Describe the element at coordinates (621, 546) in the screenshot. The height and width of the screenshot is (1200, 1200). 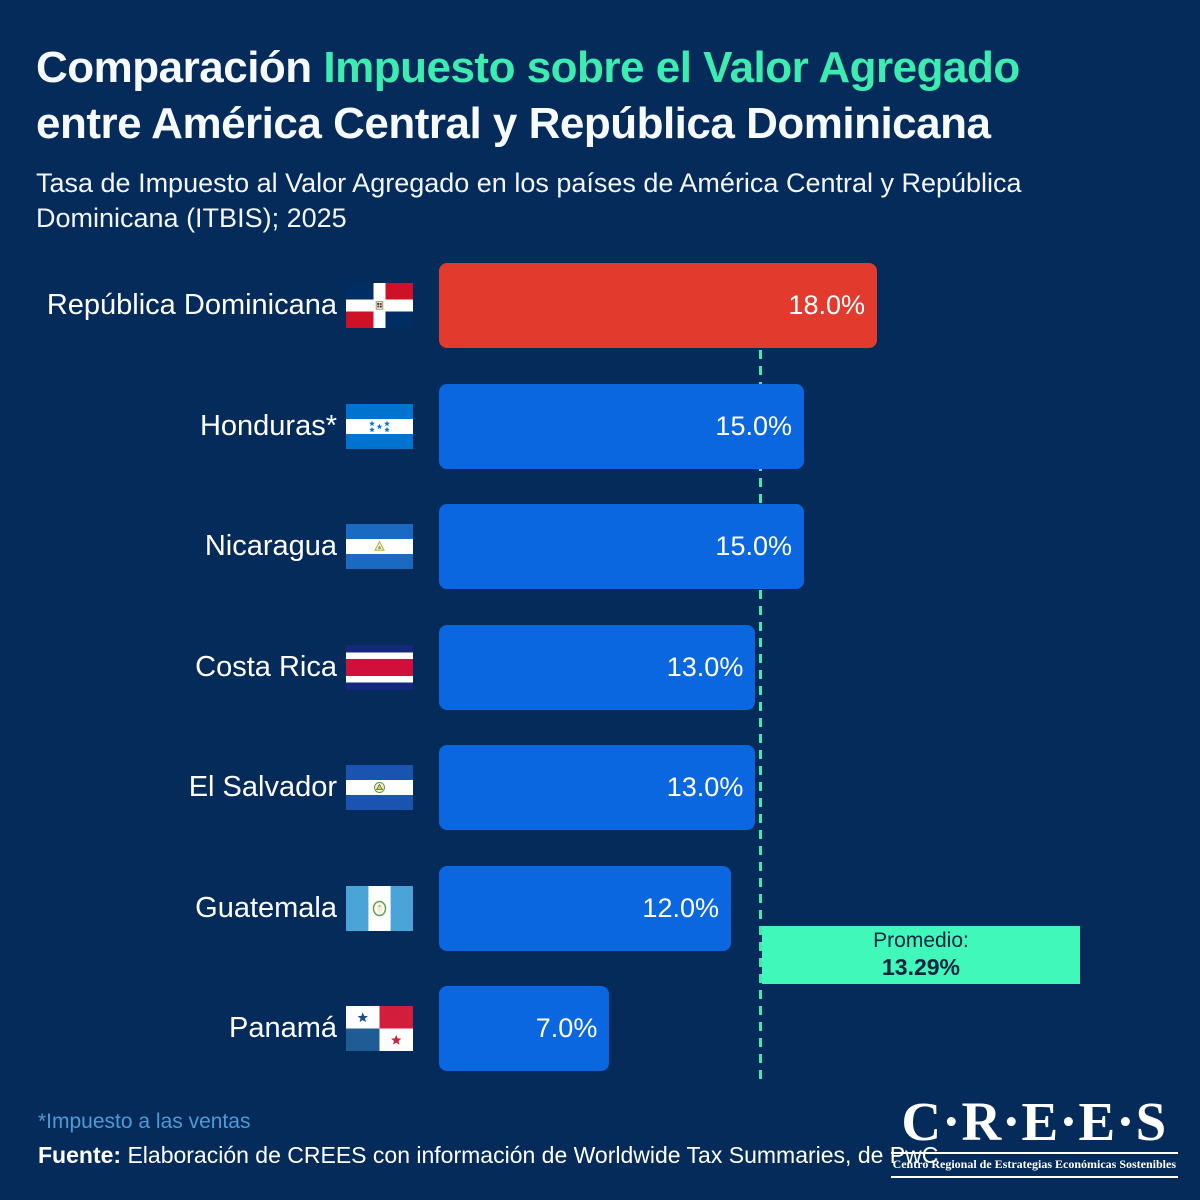
I see `bar-nicaragua: 15.0%` at that location.